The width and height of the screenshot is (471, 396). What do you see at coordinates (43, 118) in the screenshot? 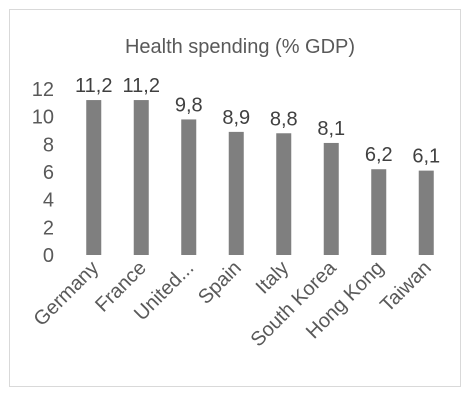
I see `y-tick-label: 10` at bounding box center [43, 118].